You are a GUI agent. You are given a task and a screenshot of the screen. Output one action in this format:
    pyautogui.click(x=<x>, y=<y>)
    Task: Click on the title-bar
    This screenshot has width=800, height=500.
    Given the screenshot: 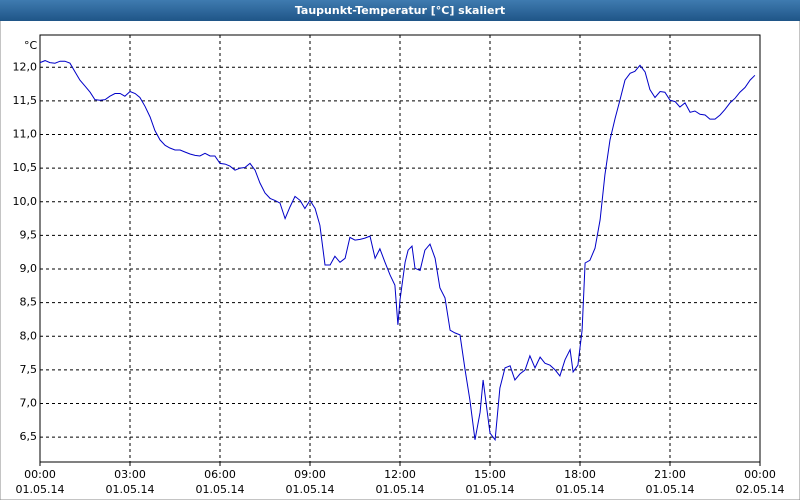 What is the action you would take?
    pyautogui.click(x=400, y=10)
    